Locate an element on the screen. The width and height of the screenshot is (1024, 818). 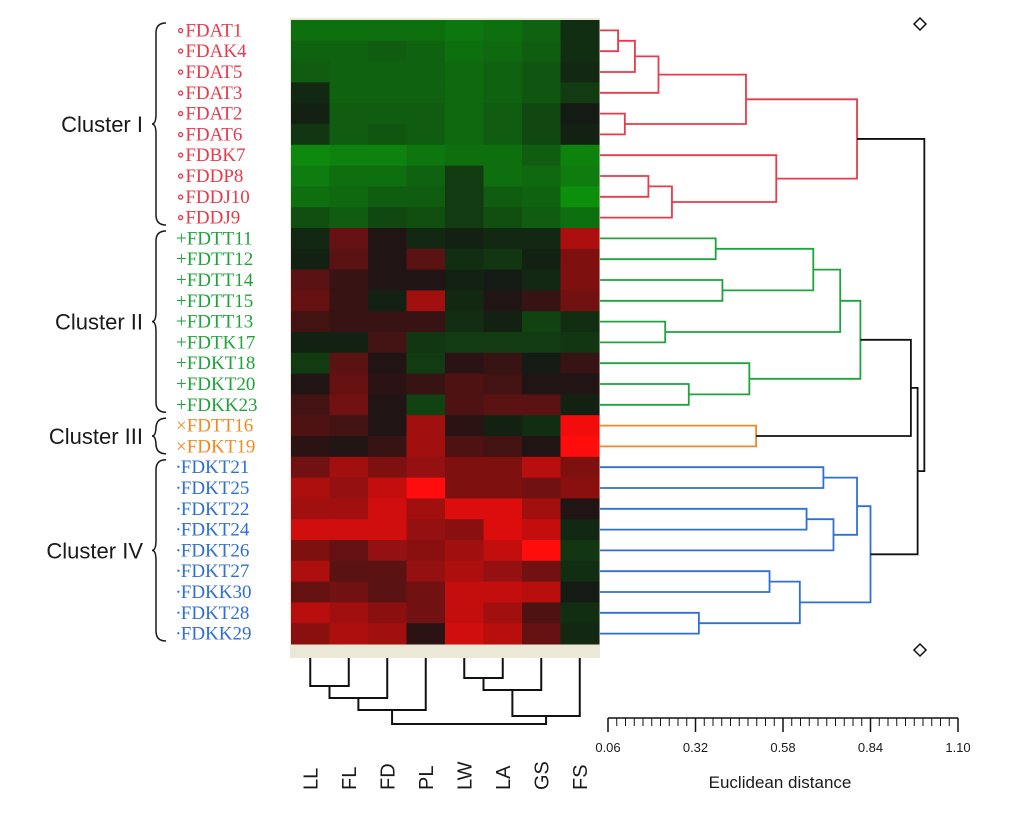
heat-cell-FDAT5-PL is located at coordinates (426, 72).